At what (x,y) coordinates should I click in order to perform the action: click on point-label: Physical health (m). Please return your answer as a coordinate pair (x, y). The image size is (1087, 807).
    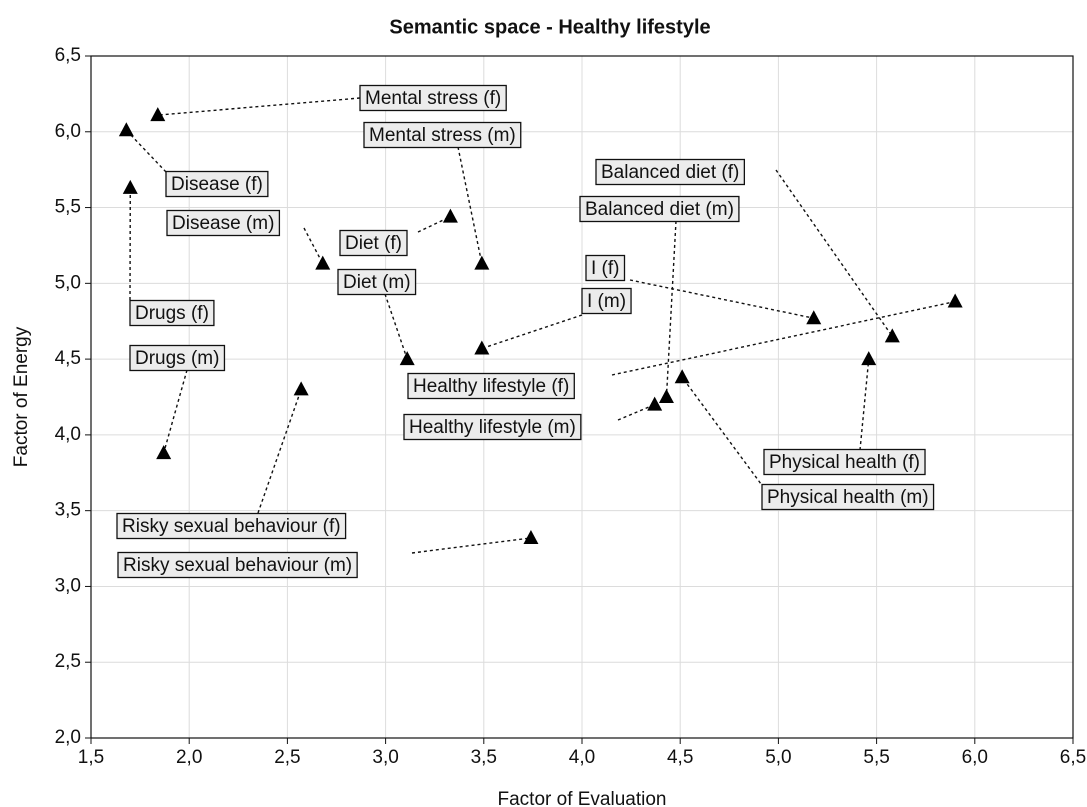
    Looking at the image, I should click on (848, 497).